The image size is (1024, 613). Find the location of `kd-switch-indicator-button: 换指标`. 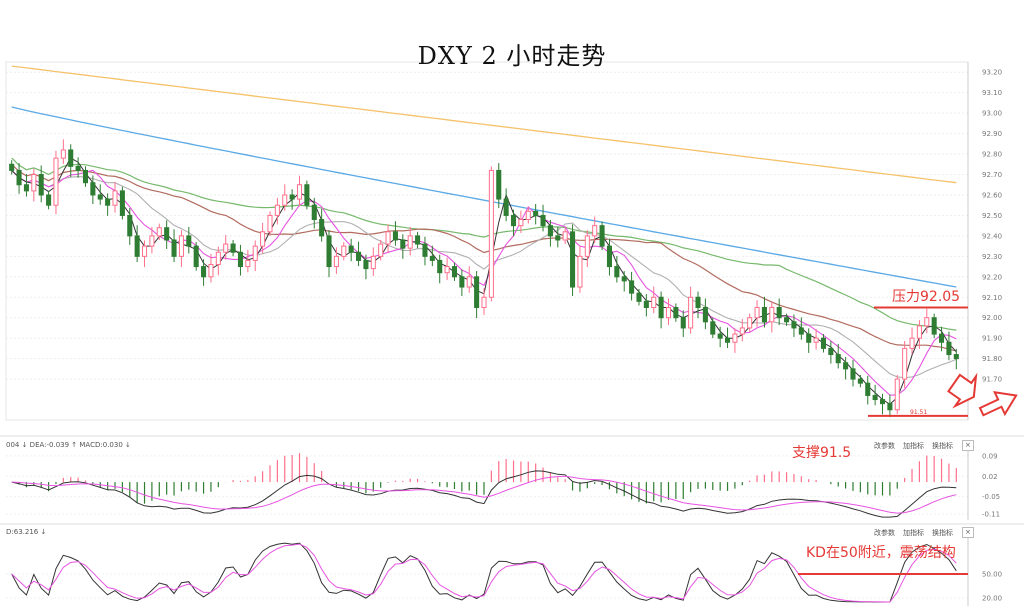

kd-switch-indicator-button: 换指标 is located at coordinates (942, 533).